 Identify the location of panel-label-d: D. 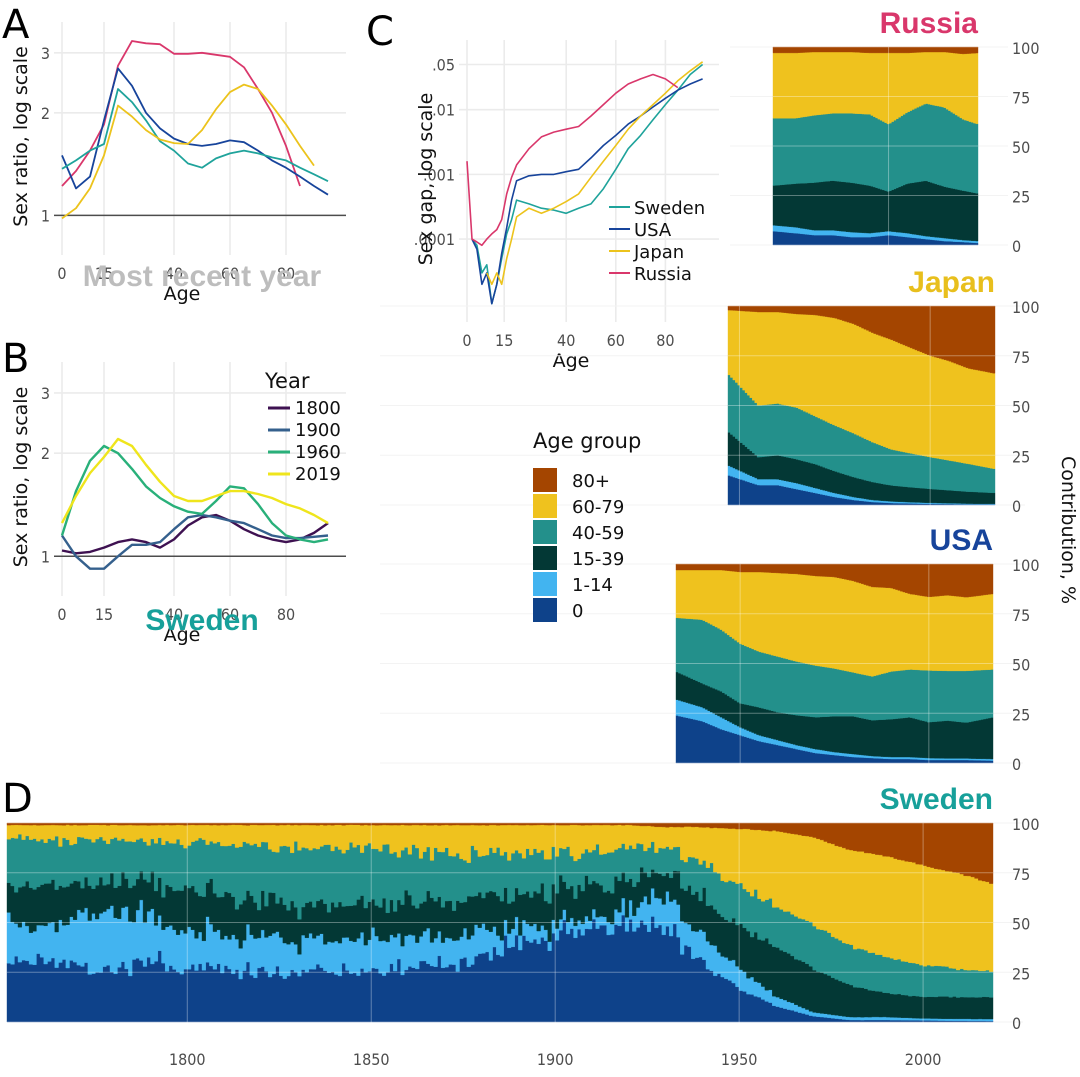
(17, 799).